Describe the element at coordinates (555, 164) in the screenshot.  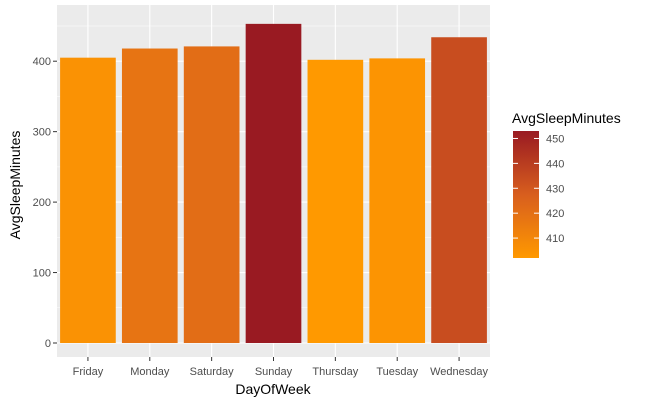
I see `legend-tick-label: 440` at that location.